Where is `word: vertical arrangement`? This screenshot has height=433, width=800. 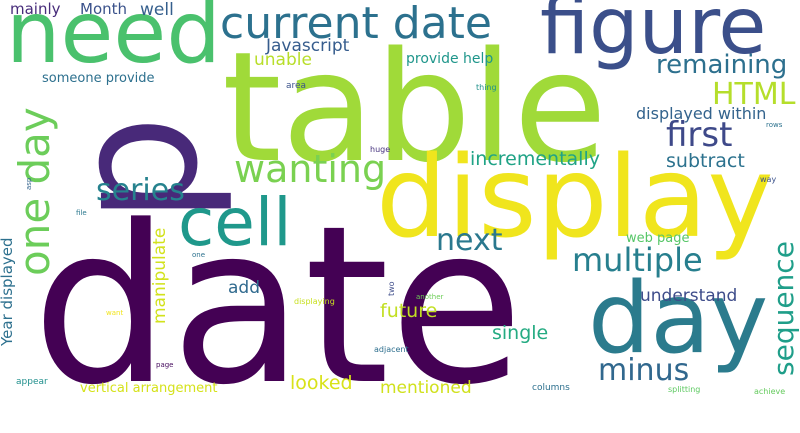 word: vertical arrangement is located at coordinates (149, 388).